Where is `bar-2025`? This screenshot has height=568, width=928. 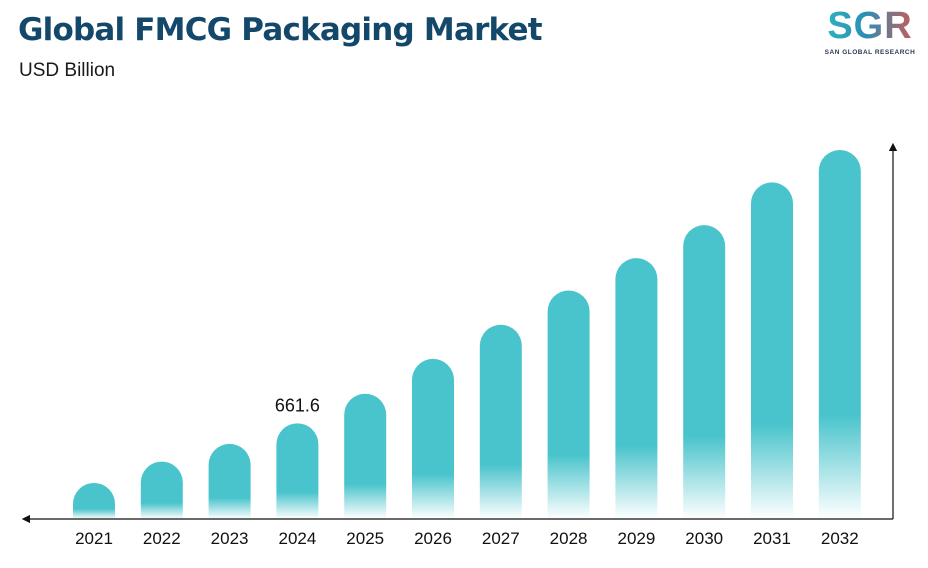 bar-2025 is located at coordinates (365, 456).